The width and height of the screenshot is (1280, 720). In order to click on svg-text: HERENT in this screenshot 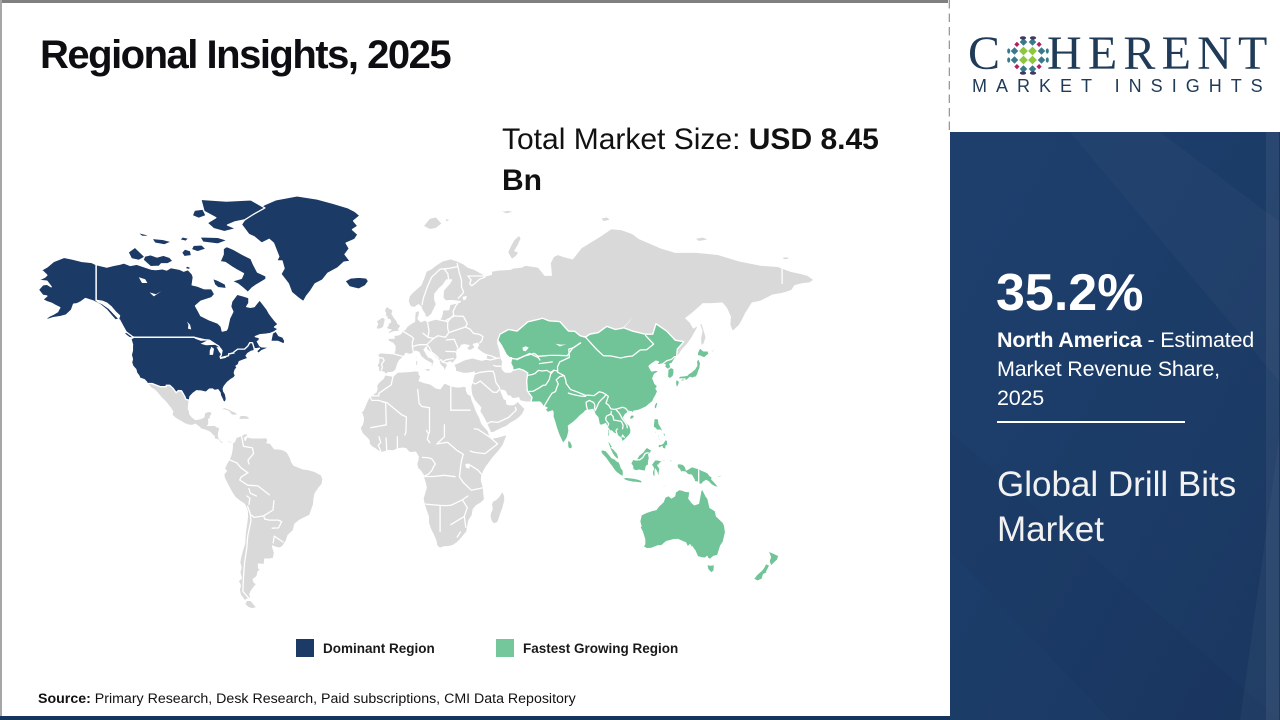, I will do `click(1160, 53)`.